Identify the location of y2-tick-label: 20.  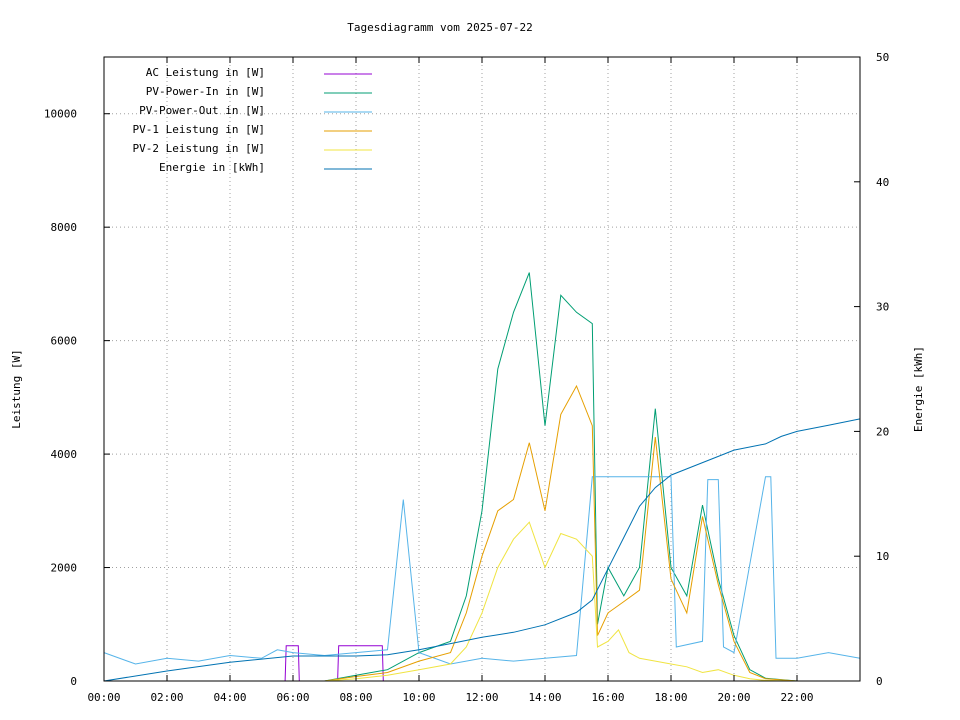
(882, 431).